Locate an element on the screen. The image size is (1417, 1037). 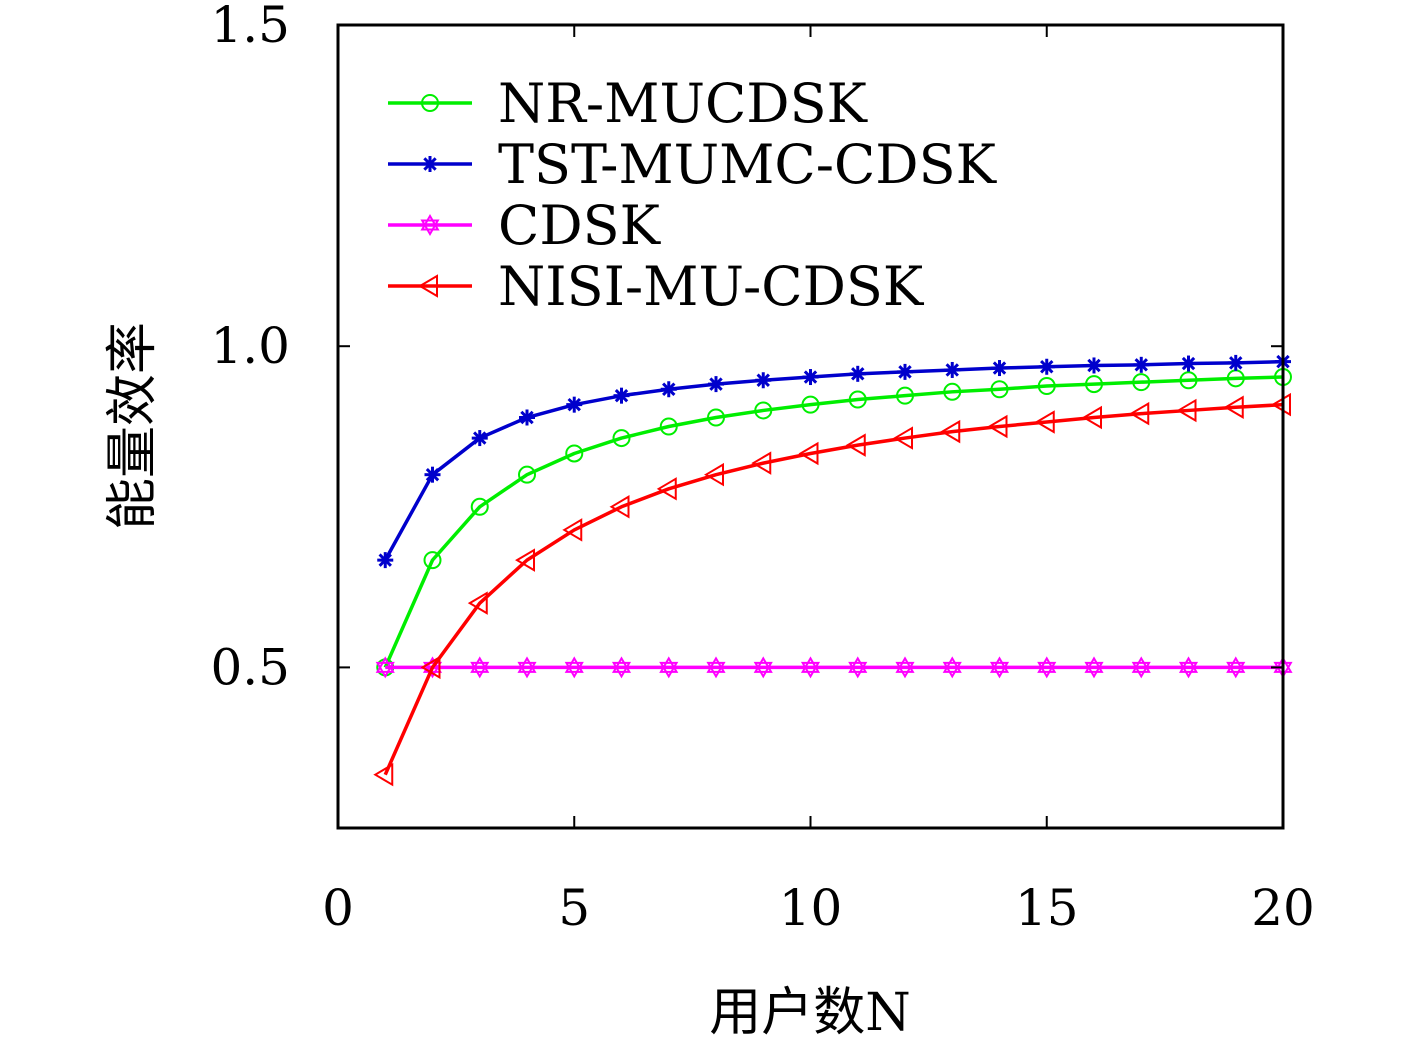
x-tick-label: 0 is located at coordinates (338, 908).